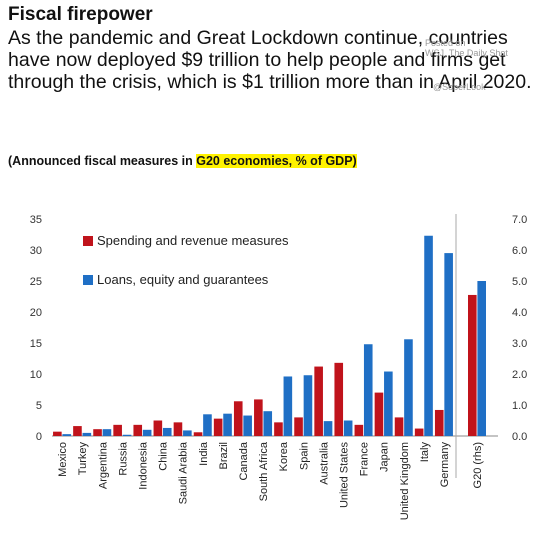 This screenshot has width=541, height=533. I want to click on y-tick-label-left: 20, so click(36, 313).